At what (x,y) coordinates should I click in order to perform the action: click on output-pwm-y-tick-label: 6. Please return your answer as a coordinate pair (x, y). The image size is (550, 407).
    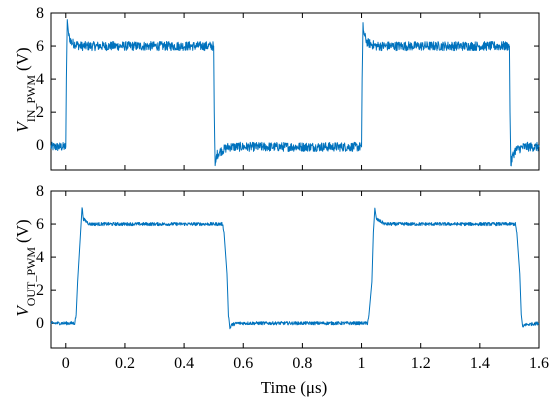
    Looking at the image, I should click on (40, 224).